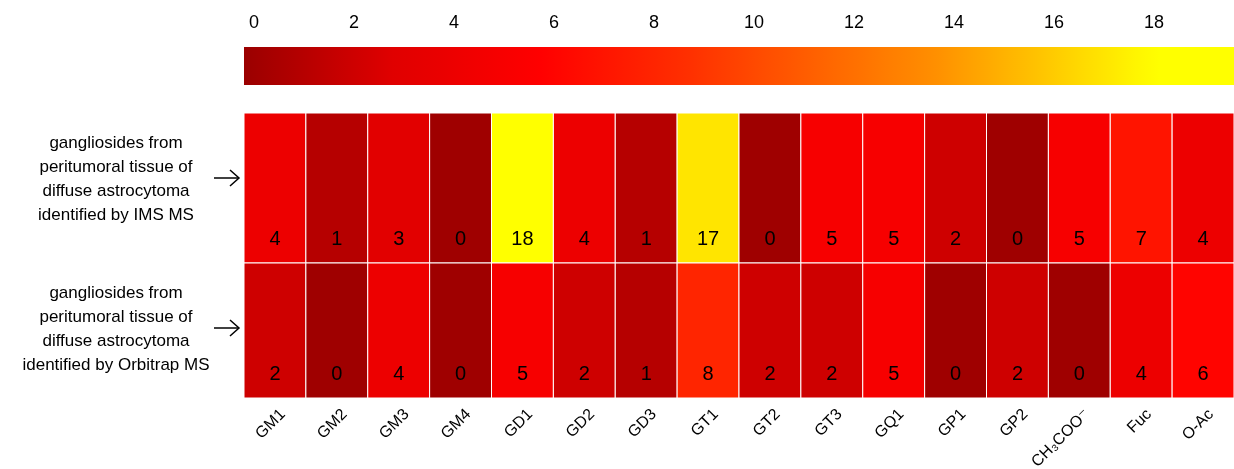 The height and width of the screenshot is (469, 1234). Describe the element at coordinates (116, 178) in the screenshot. I see `y-tick-label: gangliosides from peritumoral tissue of diffuse astrocytoma identified by IMS MS` at that location.